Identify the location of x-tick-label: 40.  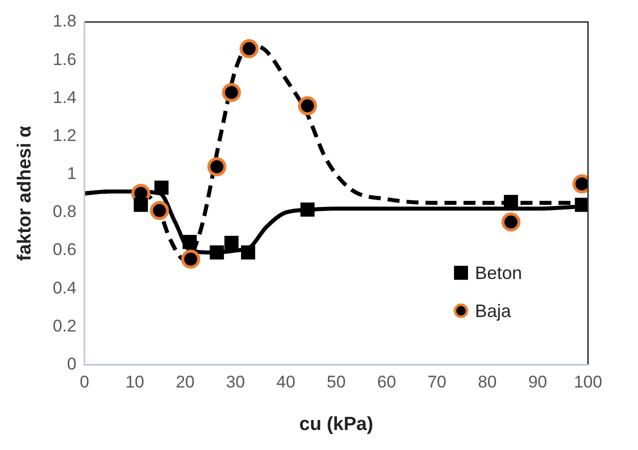
(286, 382).